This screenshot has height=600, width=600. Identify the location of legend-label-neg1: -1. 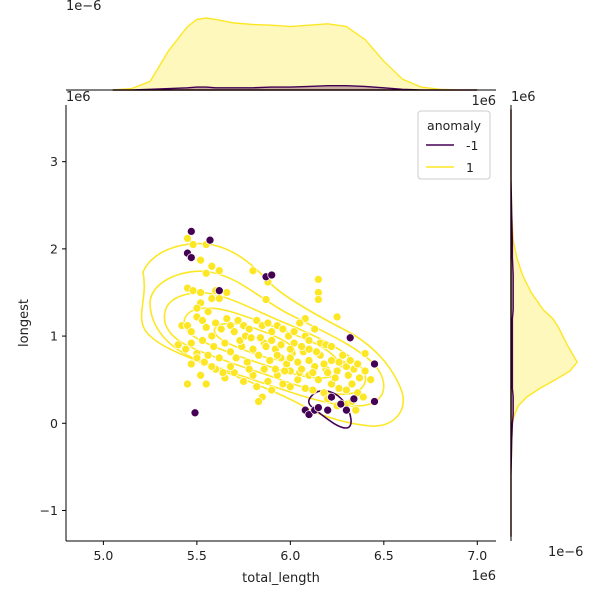
(472, 145).